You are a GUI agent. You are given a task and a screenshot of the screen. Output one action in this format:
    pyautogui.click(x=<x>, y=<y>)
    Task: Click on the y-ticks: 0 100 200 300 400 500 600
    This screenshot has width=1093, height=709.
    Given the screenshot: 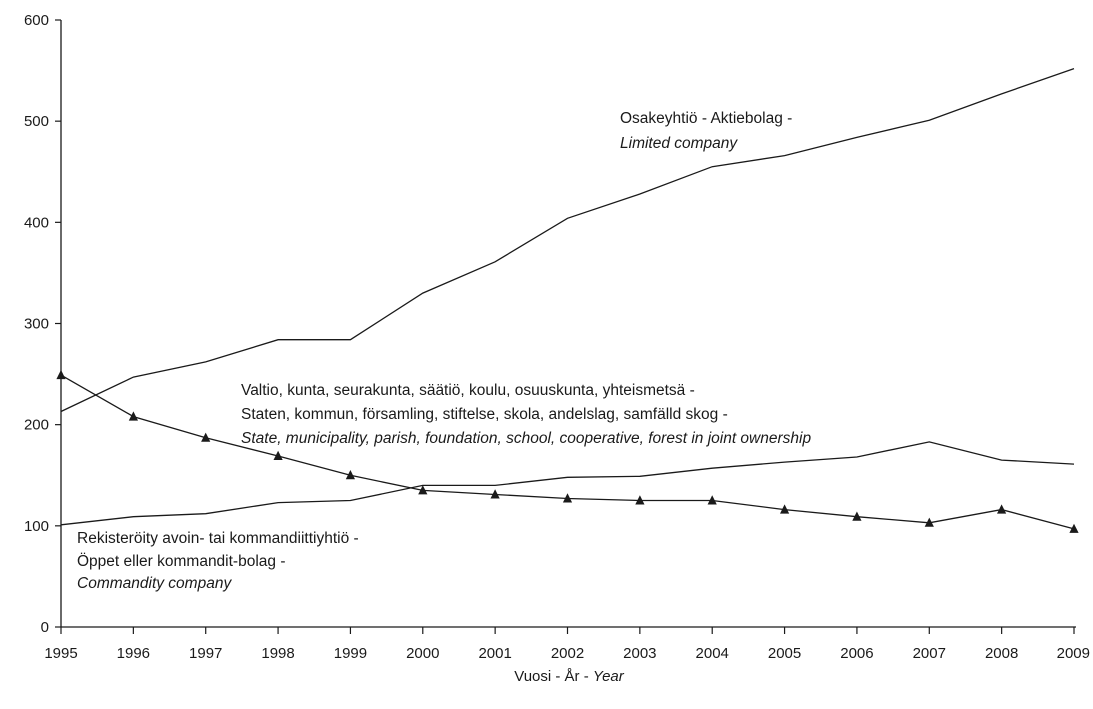 What is the action you would take?
    pyautogui.click(x=42, y=324)
    